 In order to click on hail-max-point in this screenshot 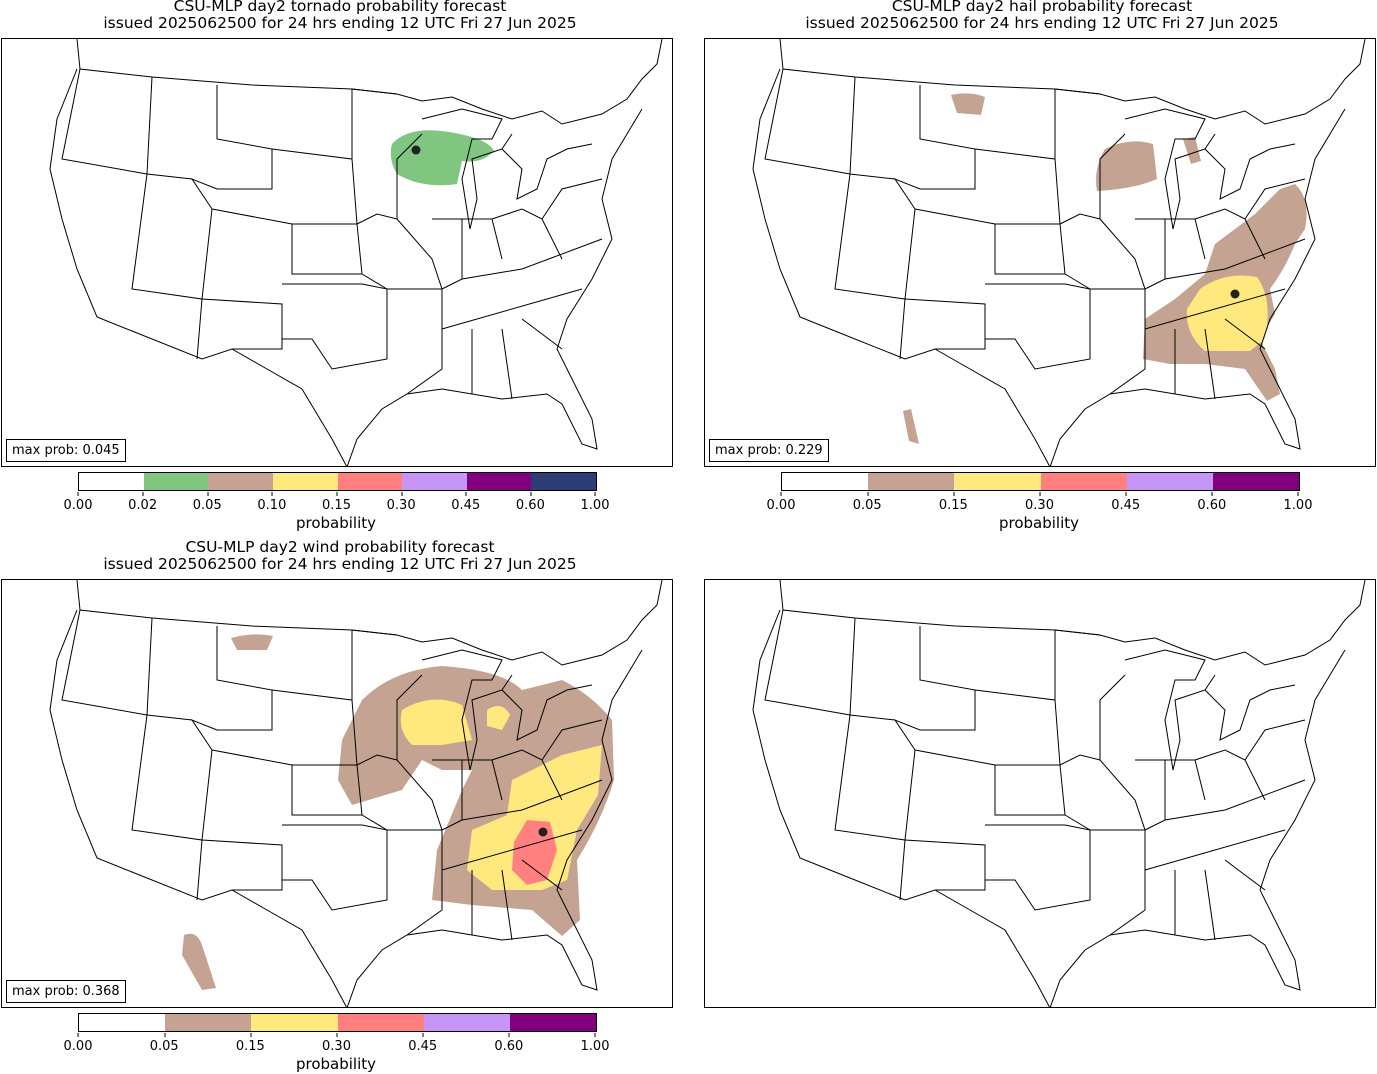, I will do `click(1235, 294)`.